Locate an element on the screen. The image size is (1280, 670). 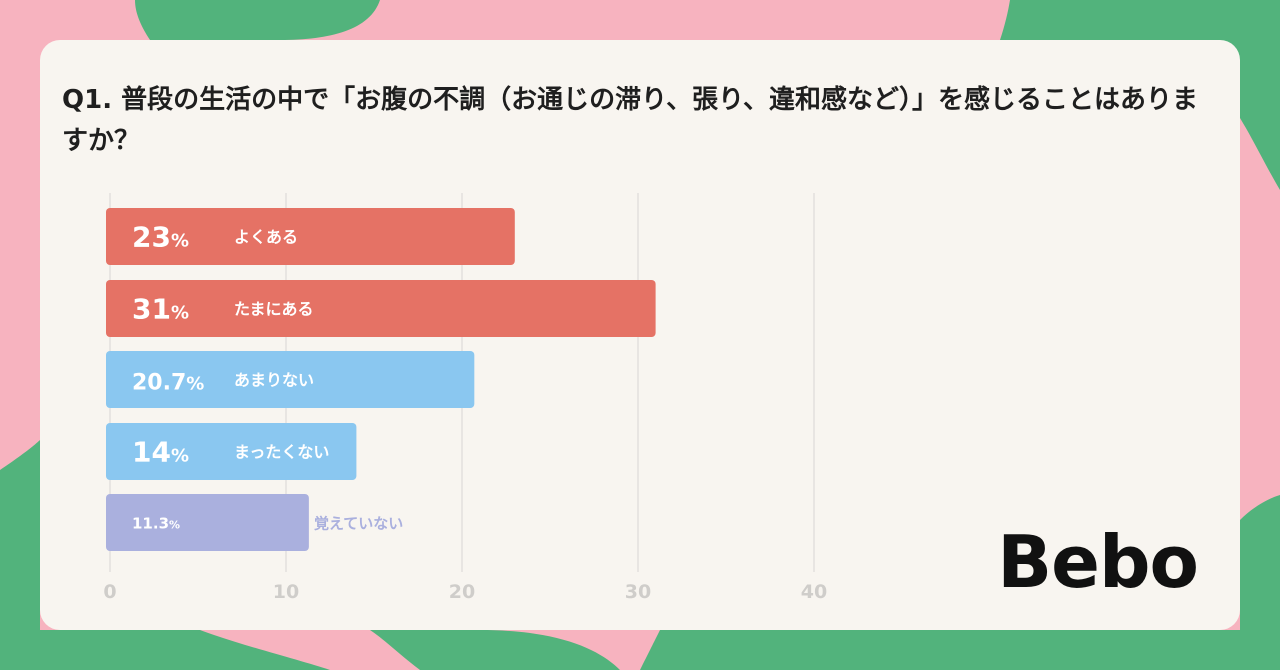
x-tick-label: 0 is located at coordinates (109, 592).